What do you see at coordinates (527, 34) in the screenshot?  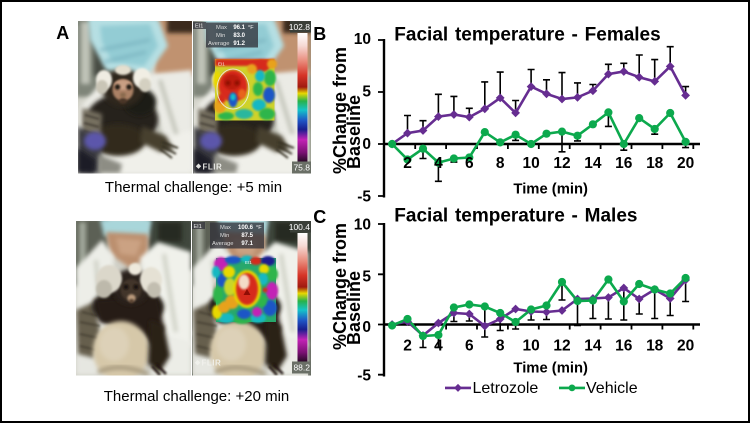 I see `svg-text: Facial temperature - Females` at bounding box center [527, 34].